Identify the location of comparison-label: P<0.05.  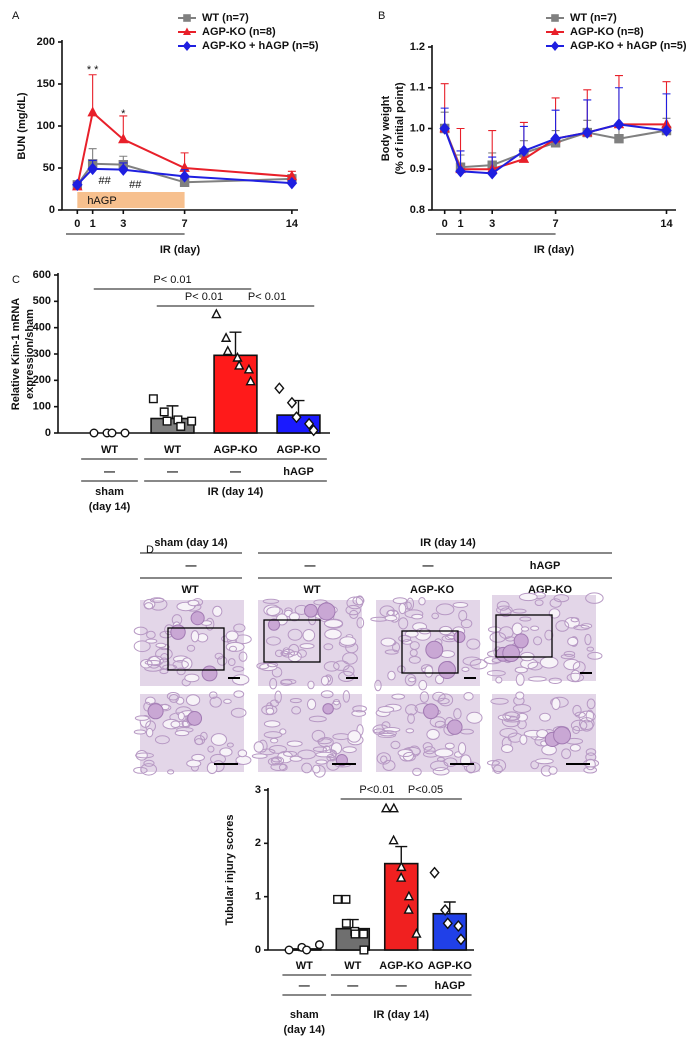
(425, 790).